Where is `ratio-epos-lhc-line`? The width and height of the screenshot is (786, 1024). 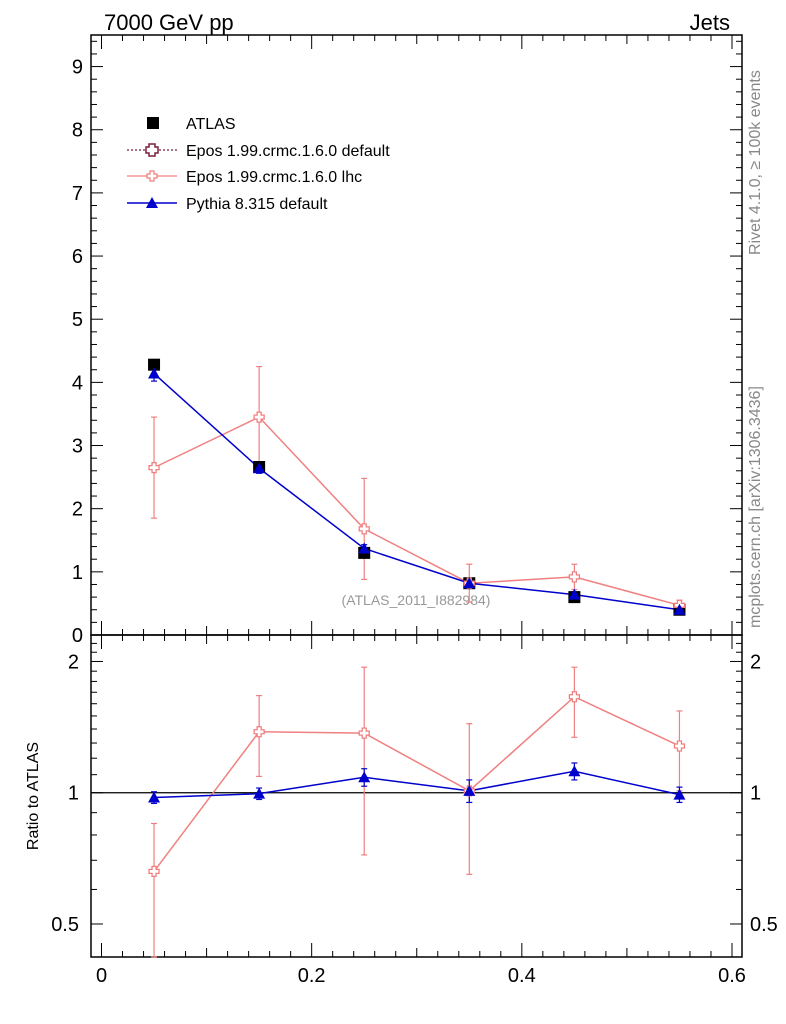
ratio-epos-lhc-line is located at coordinates (416, 783).